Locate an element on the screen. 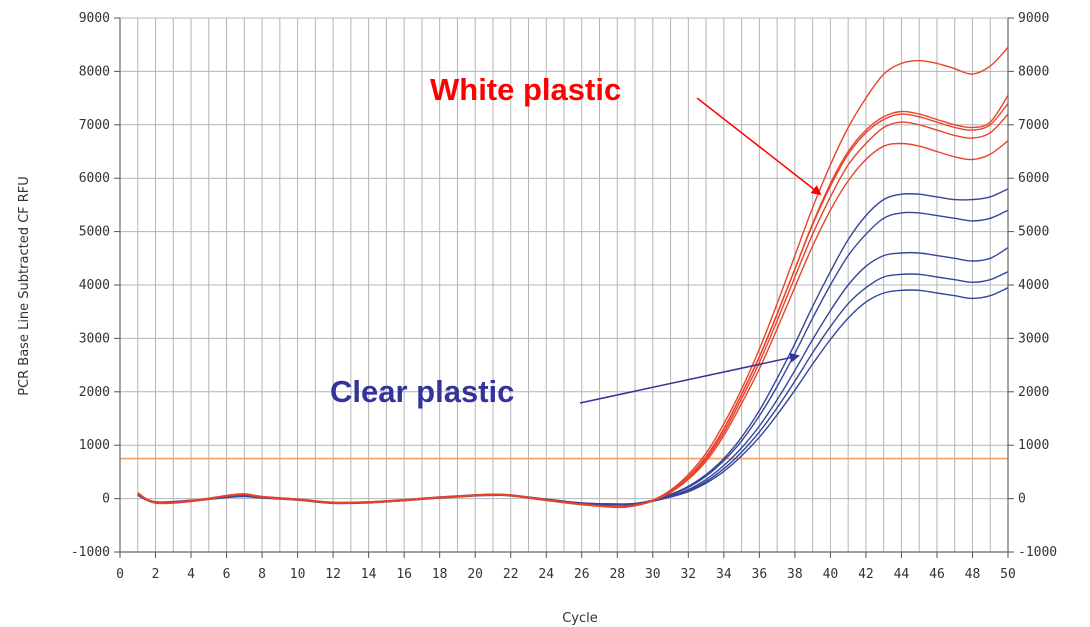 The image size is (1090, 627). x-tick-label: 0 is located at coordinates (120, 574).